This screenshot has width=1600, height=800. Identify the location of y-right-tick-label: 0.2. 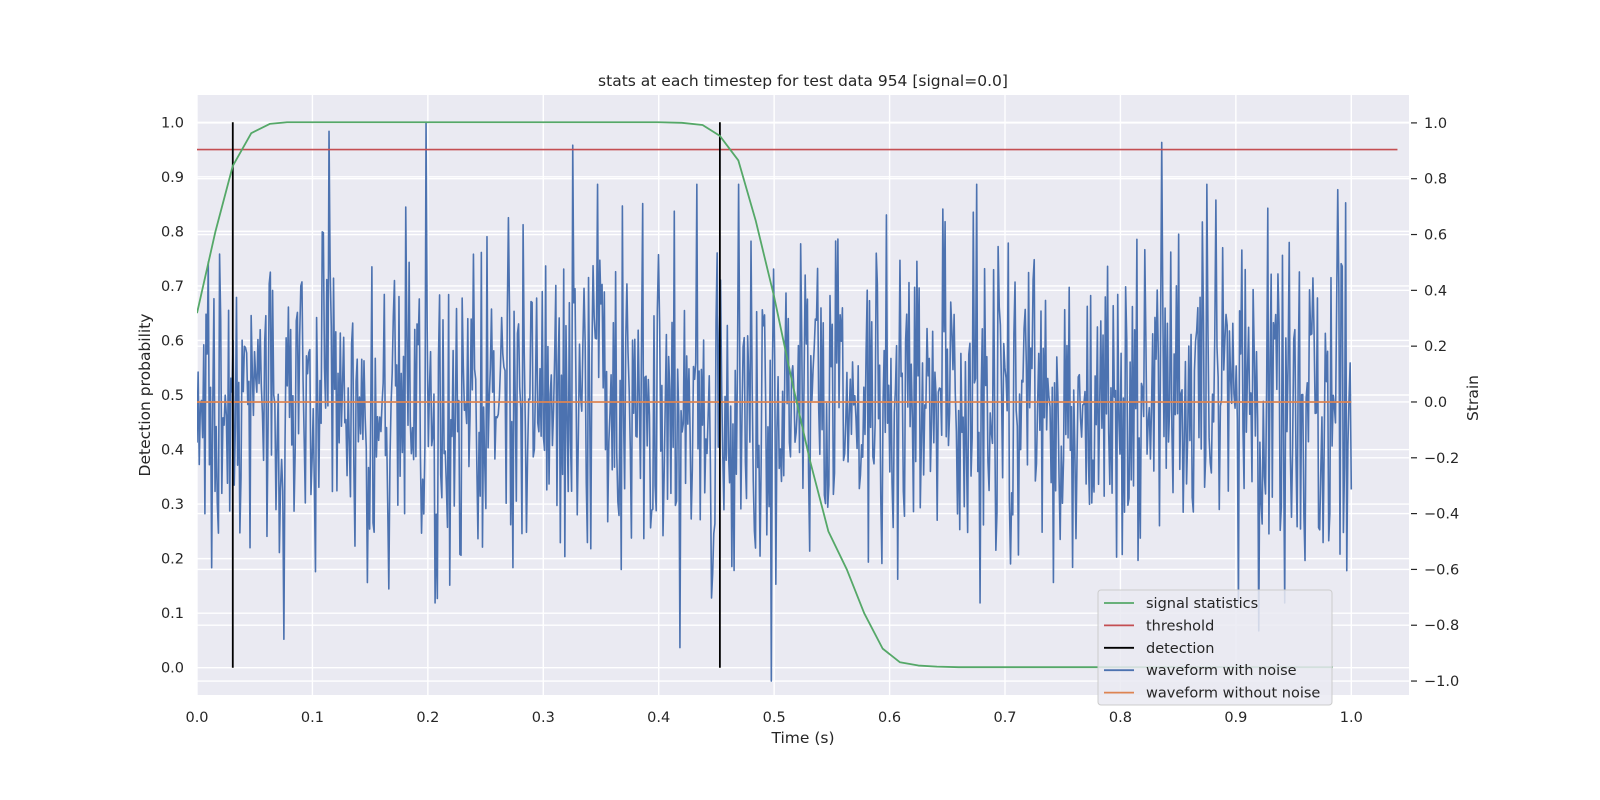
(1435, 347).